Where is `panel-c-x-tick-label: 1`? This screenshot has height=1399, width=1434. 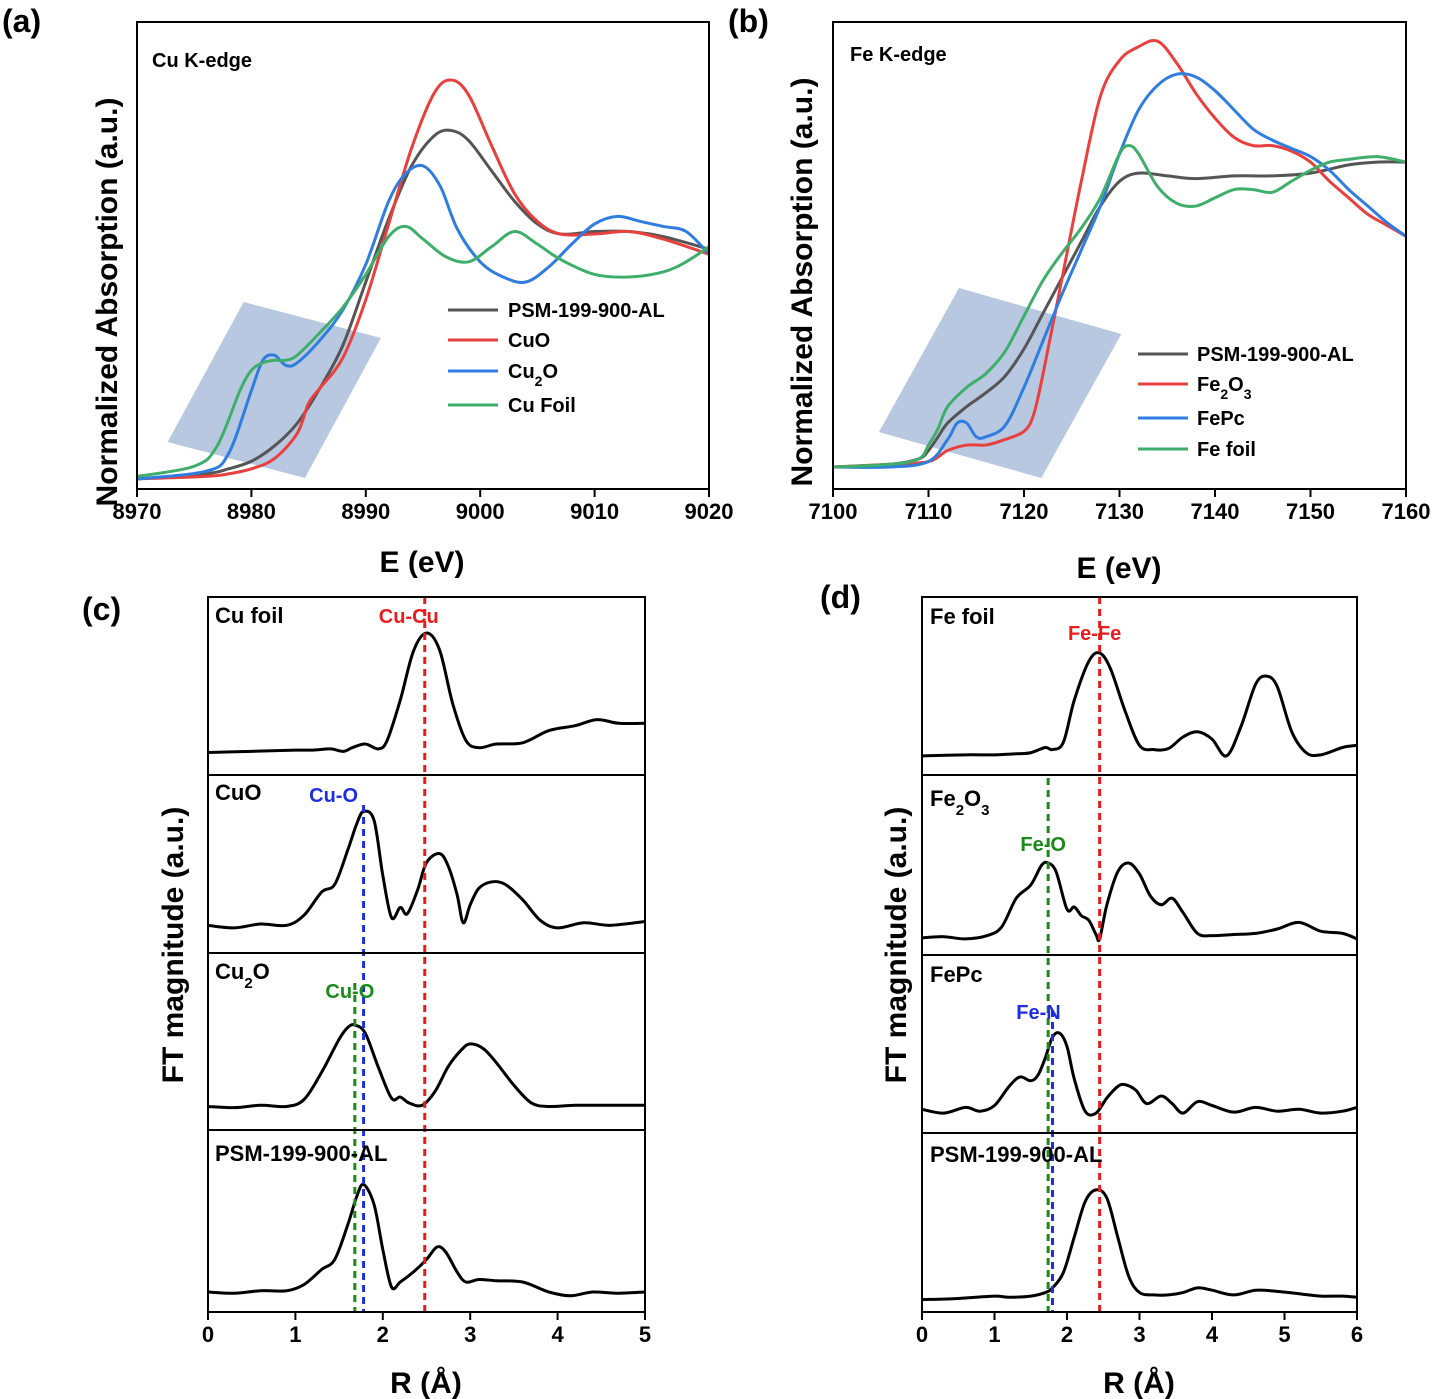
panel-c-x-tick-label: 1 is located at coordinates (295, 1334).